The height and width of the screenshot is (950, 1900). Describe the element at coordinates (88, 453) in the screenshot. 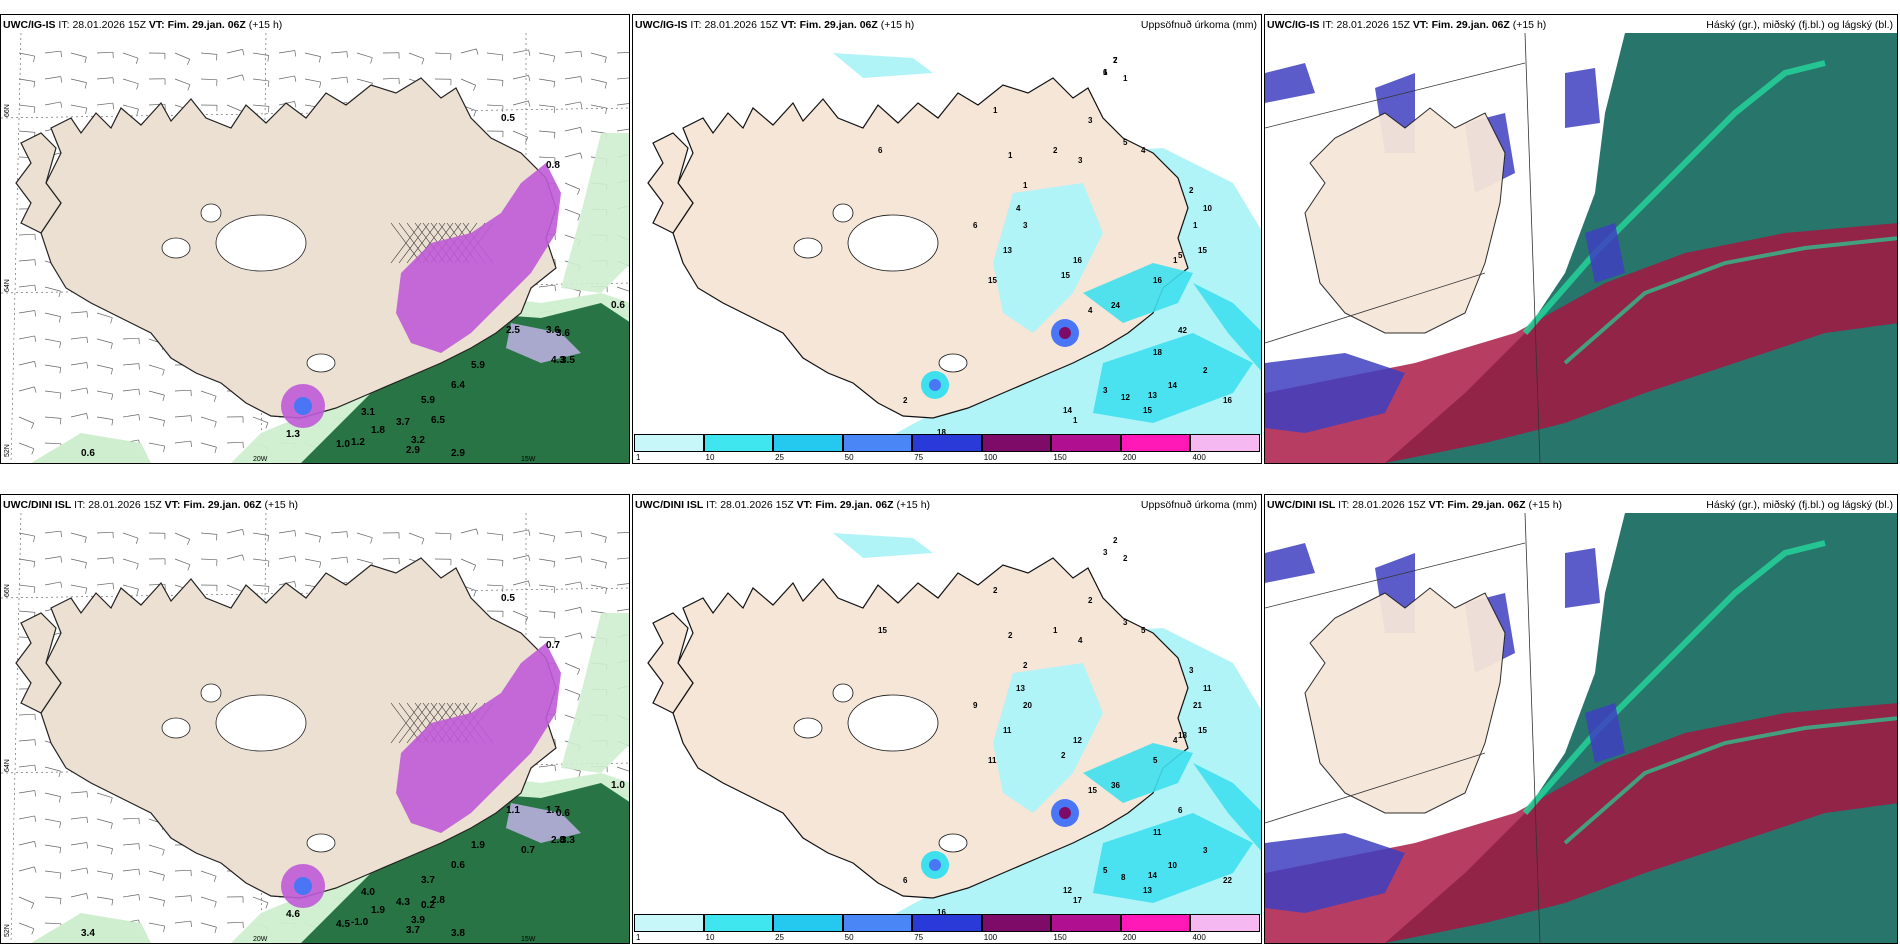

I see `value-label: 0.6` at that location.